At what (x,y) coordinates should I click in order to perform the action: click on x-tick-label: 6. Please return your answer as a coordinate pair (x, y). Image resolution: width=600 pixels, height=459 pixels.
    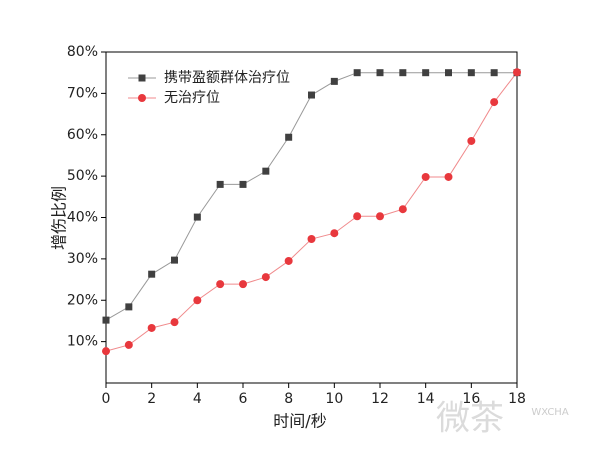
    Looking at the image, I should click on (243, 399).